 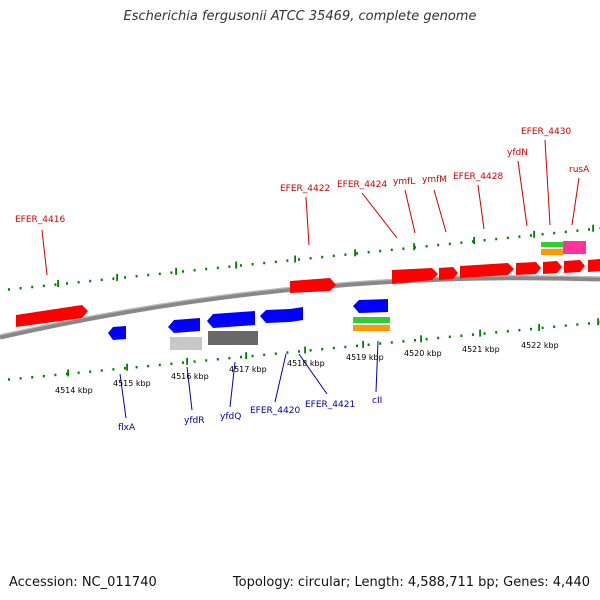 What do you see at coordinates (478, 177) in the screenshot?
I see `gene-label-efer-4428: EFER_4428` at bounding box center [478, 177].